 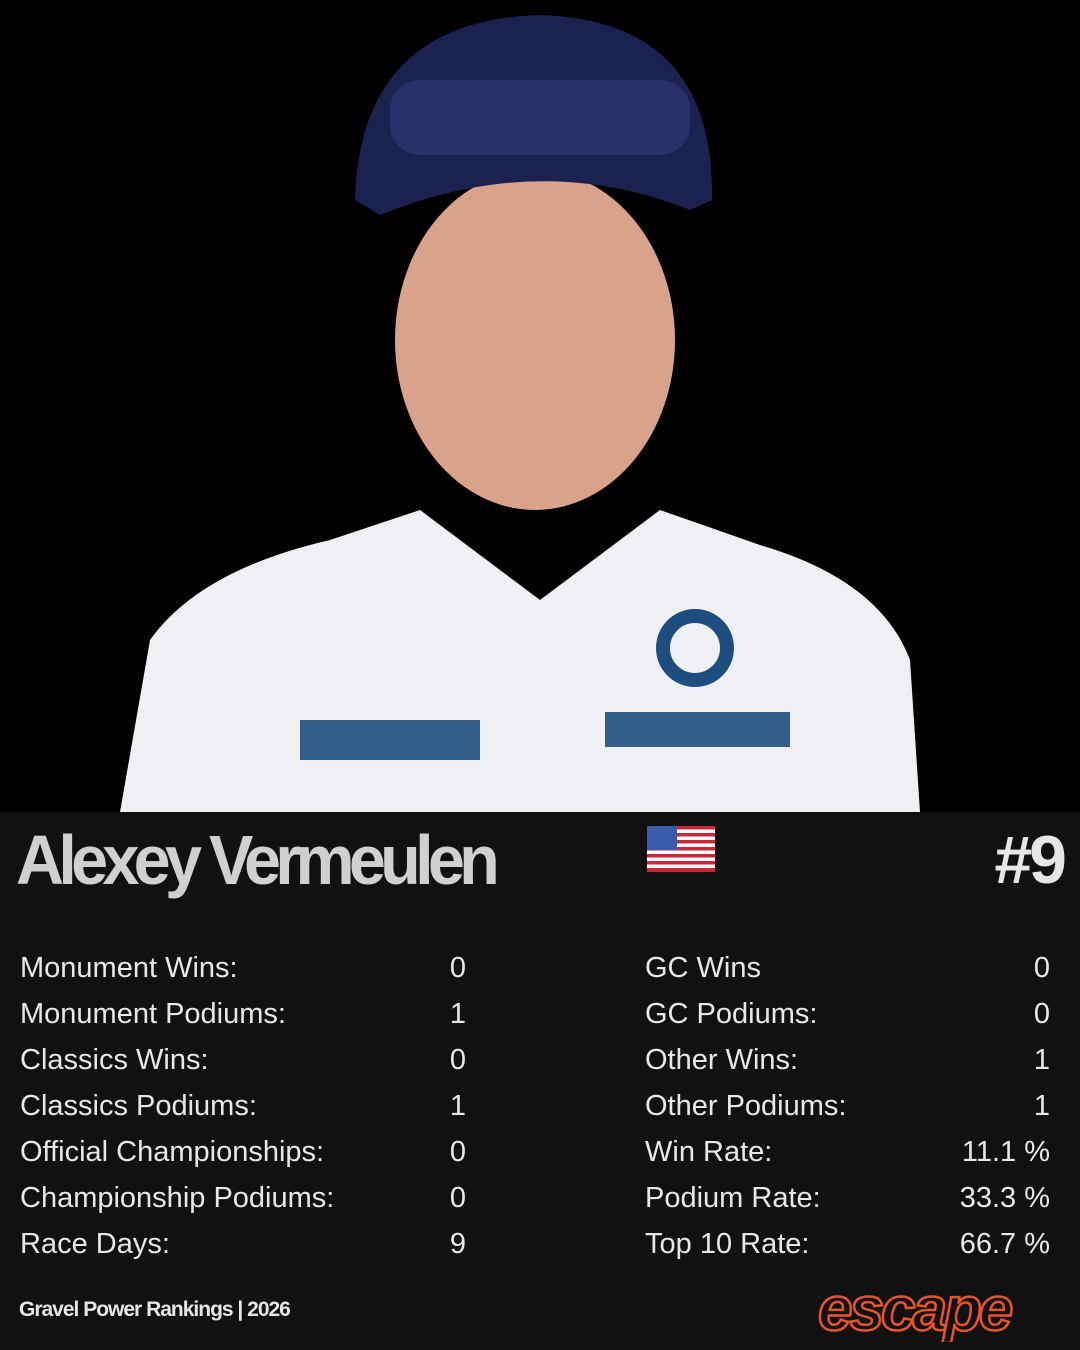 What do you see at coordinates (703, 968) in the screenshot?
I see `stat-label: GC Wins` at bounding box center [703, 968].